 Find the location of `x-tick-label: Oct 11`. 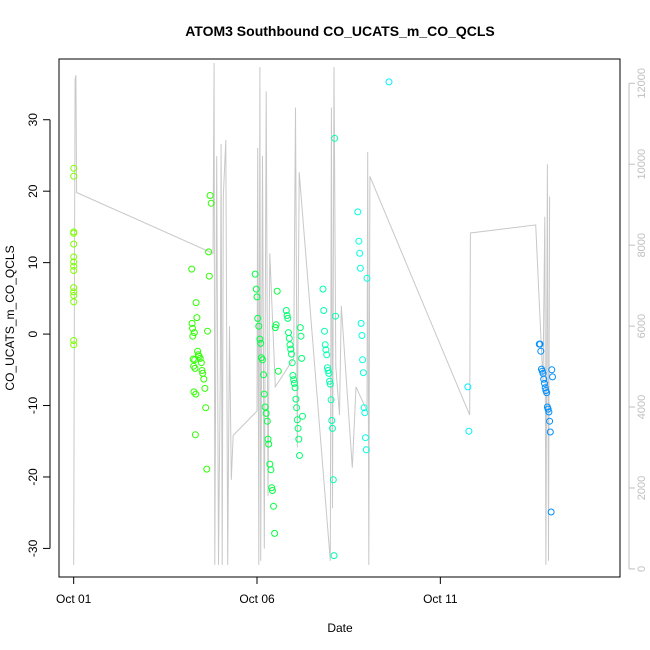

x-tick-label: Oct 11 is located at coordinates (440, 599).